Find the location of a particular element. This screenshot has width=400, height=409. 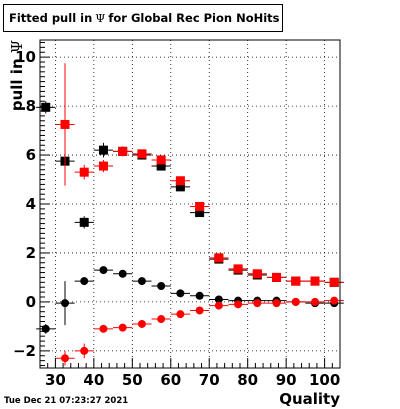

x-axis-title: Quality is located at coordinates (309, 399).